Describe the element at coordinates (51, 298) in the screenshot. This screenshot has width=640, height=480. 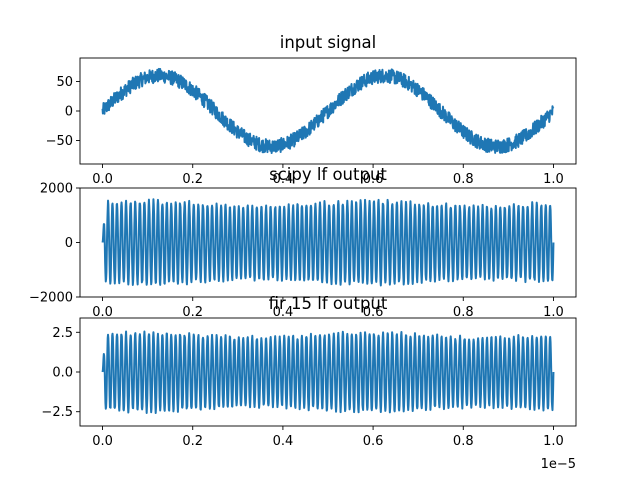
I see `y-tick-label: −2000` at that location.